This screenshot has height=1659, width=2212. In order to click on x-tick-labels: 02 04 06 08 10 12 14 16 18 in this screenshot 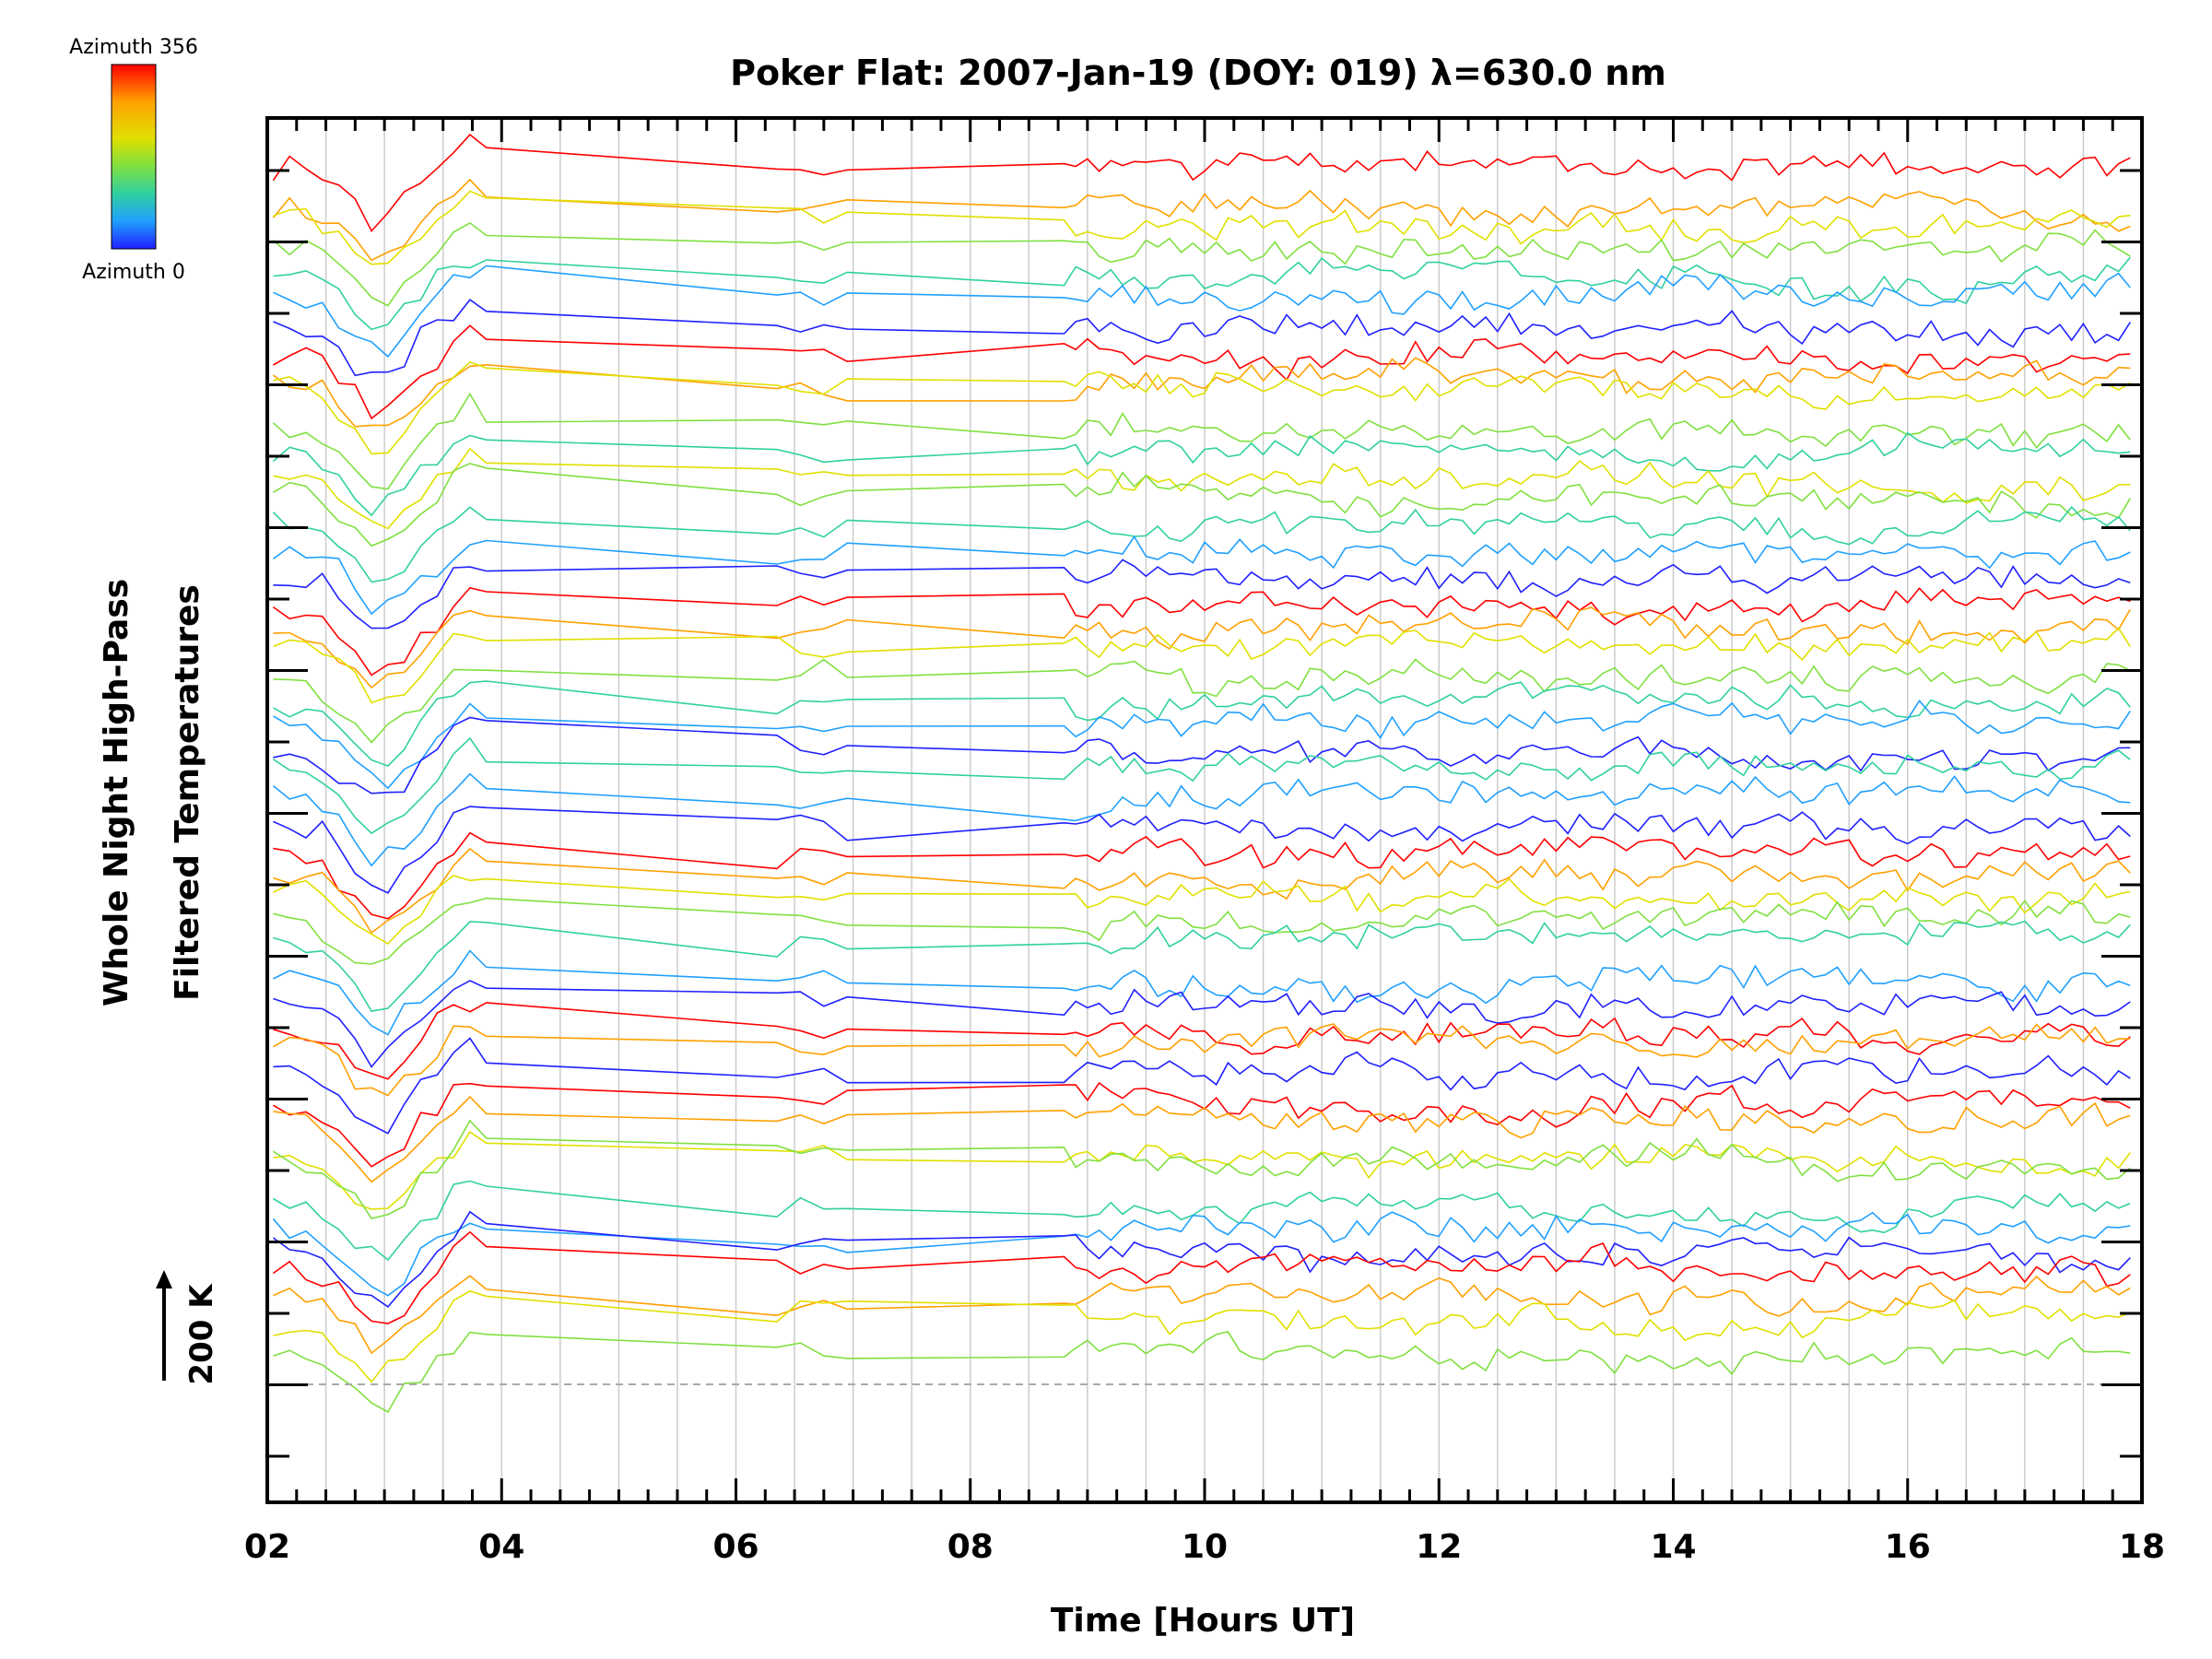, I will do `click(1204, 1547)`.